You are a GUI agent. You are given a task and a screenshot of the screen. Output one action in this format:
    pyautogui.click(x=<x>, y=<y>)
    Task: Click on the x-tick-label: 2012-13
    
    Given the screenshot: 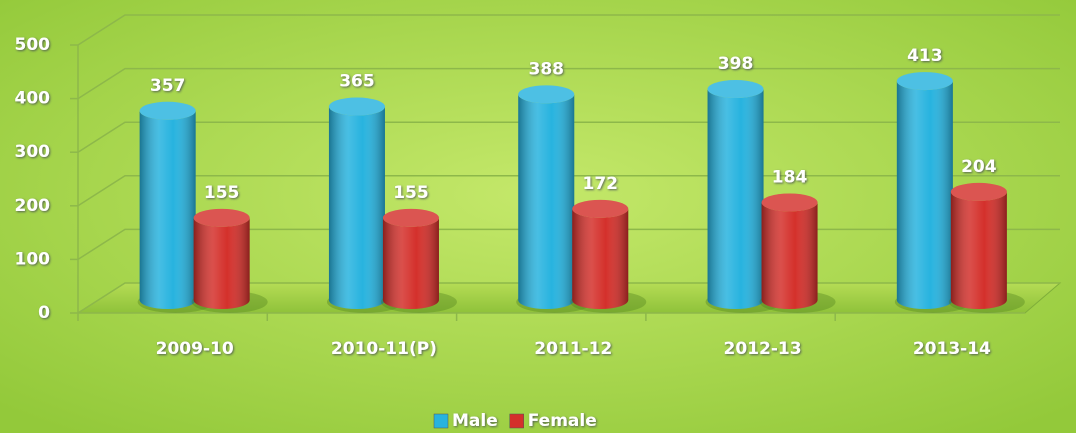 What is the action you would take?
    pyautogui.click(x=763, y=349)
    